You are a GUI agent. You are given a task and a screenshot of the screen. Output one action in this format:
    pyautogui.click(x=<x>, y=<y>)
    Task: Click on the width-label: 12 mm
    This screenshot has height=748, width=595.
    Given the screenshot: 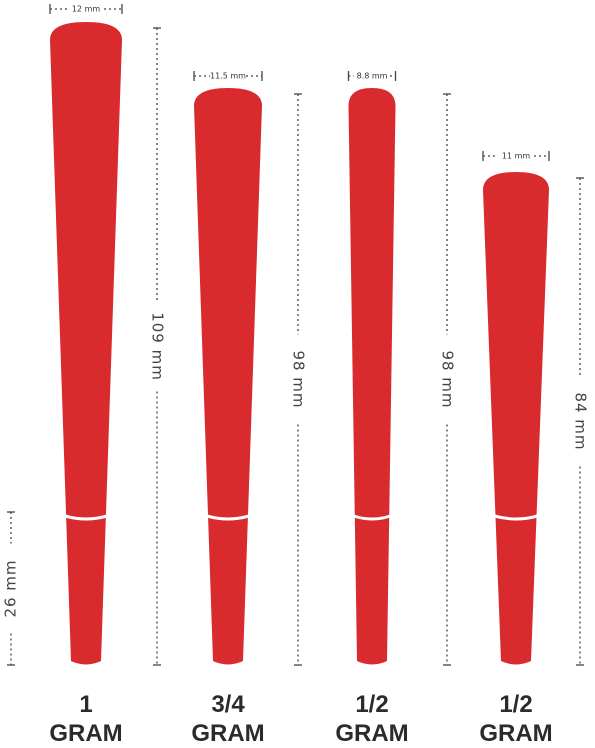 What is the action you would take?
    pyautogui.click(x=86, y=9)
    